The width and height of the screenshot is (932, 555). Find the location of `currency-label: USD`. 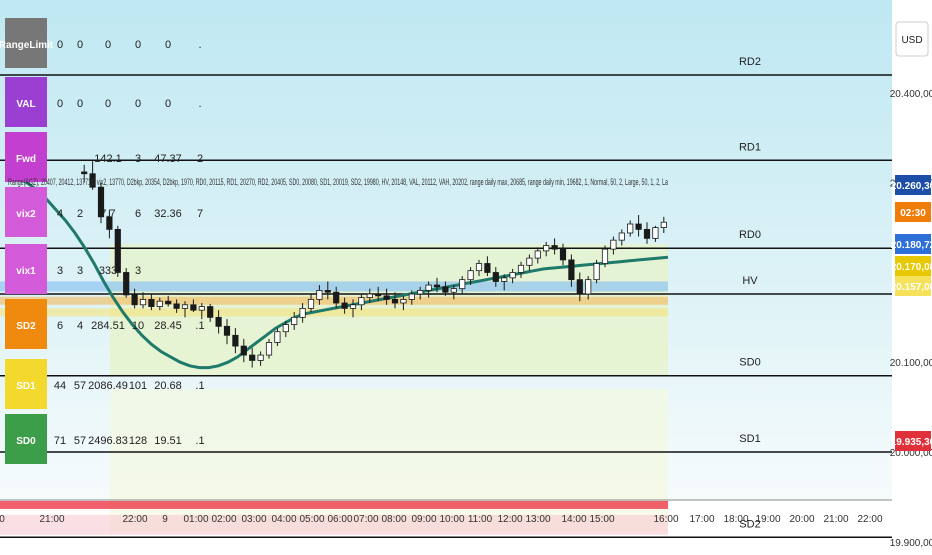

currency-label: USD is located at coordinates (911, 40).